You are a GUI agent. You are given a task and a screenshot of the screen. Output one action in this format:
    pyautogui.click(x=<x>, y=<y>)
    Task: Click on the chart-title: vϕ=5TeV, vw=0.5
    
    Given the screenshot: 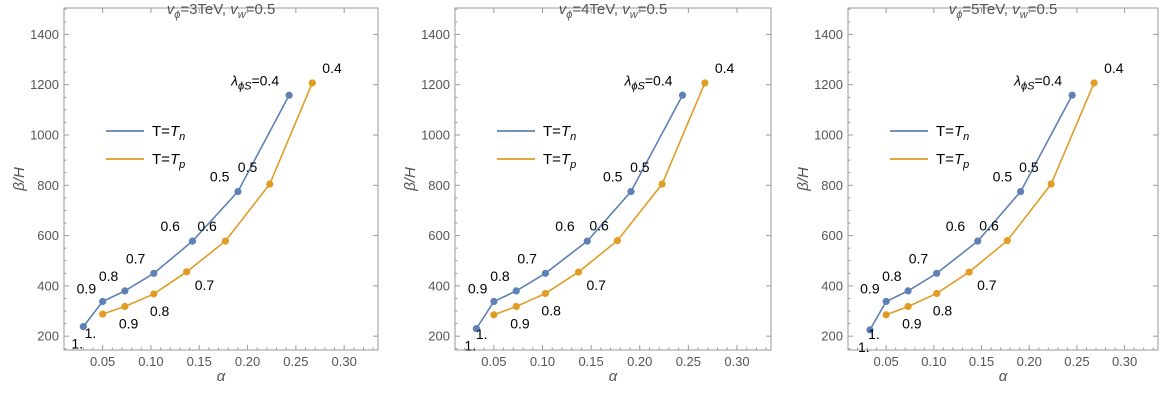 What is the action you would take?
    pyautogui.click(x=1003, y=11)
    